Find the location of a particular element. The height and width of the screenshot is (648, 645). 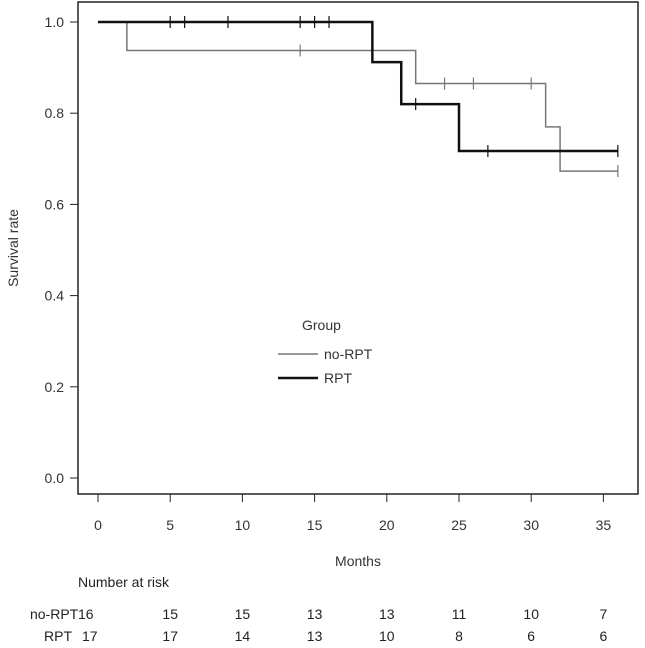

legend-label-rpt: RPT is located at coordinates (338, 378).